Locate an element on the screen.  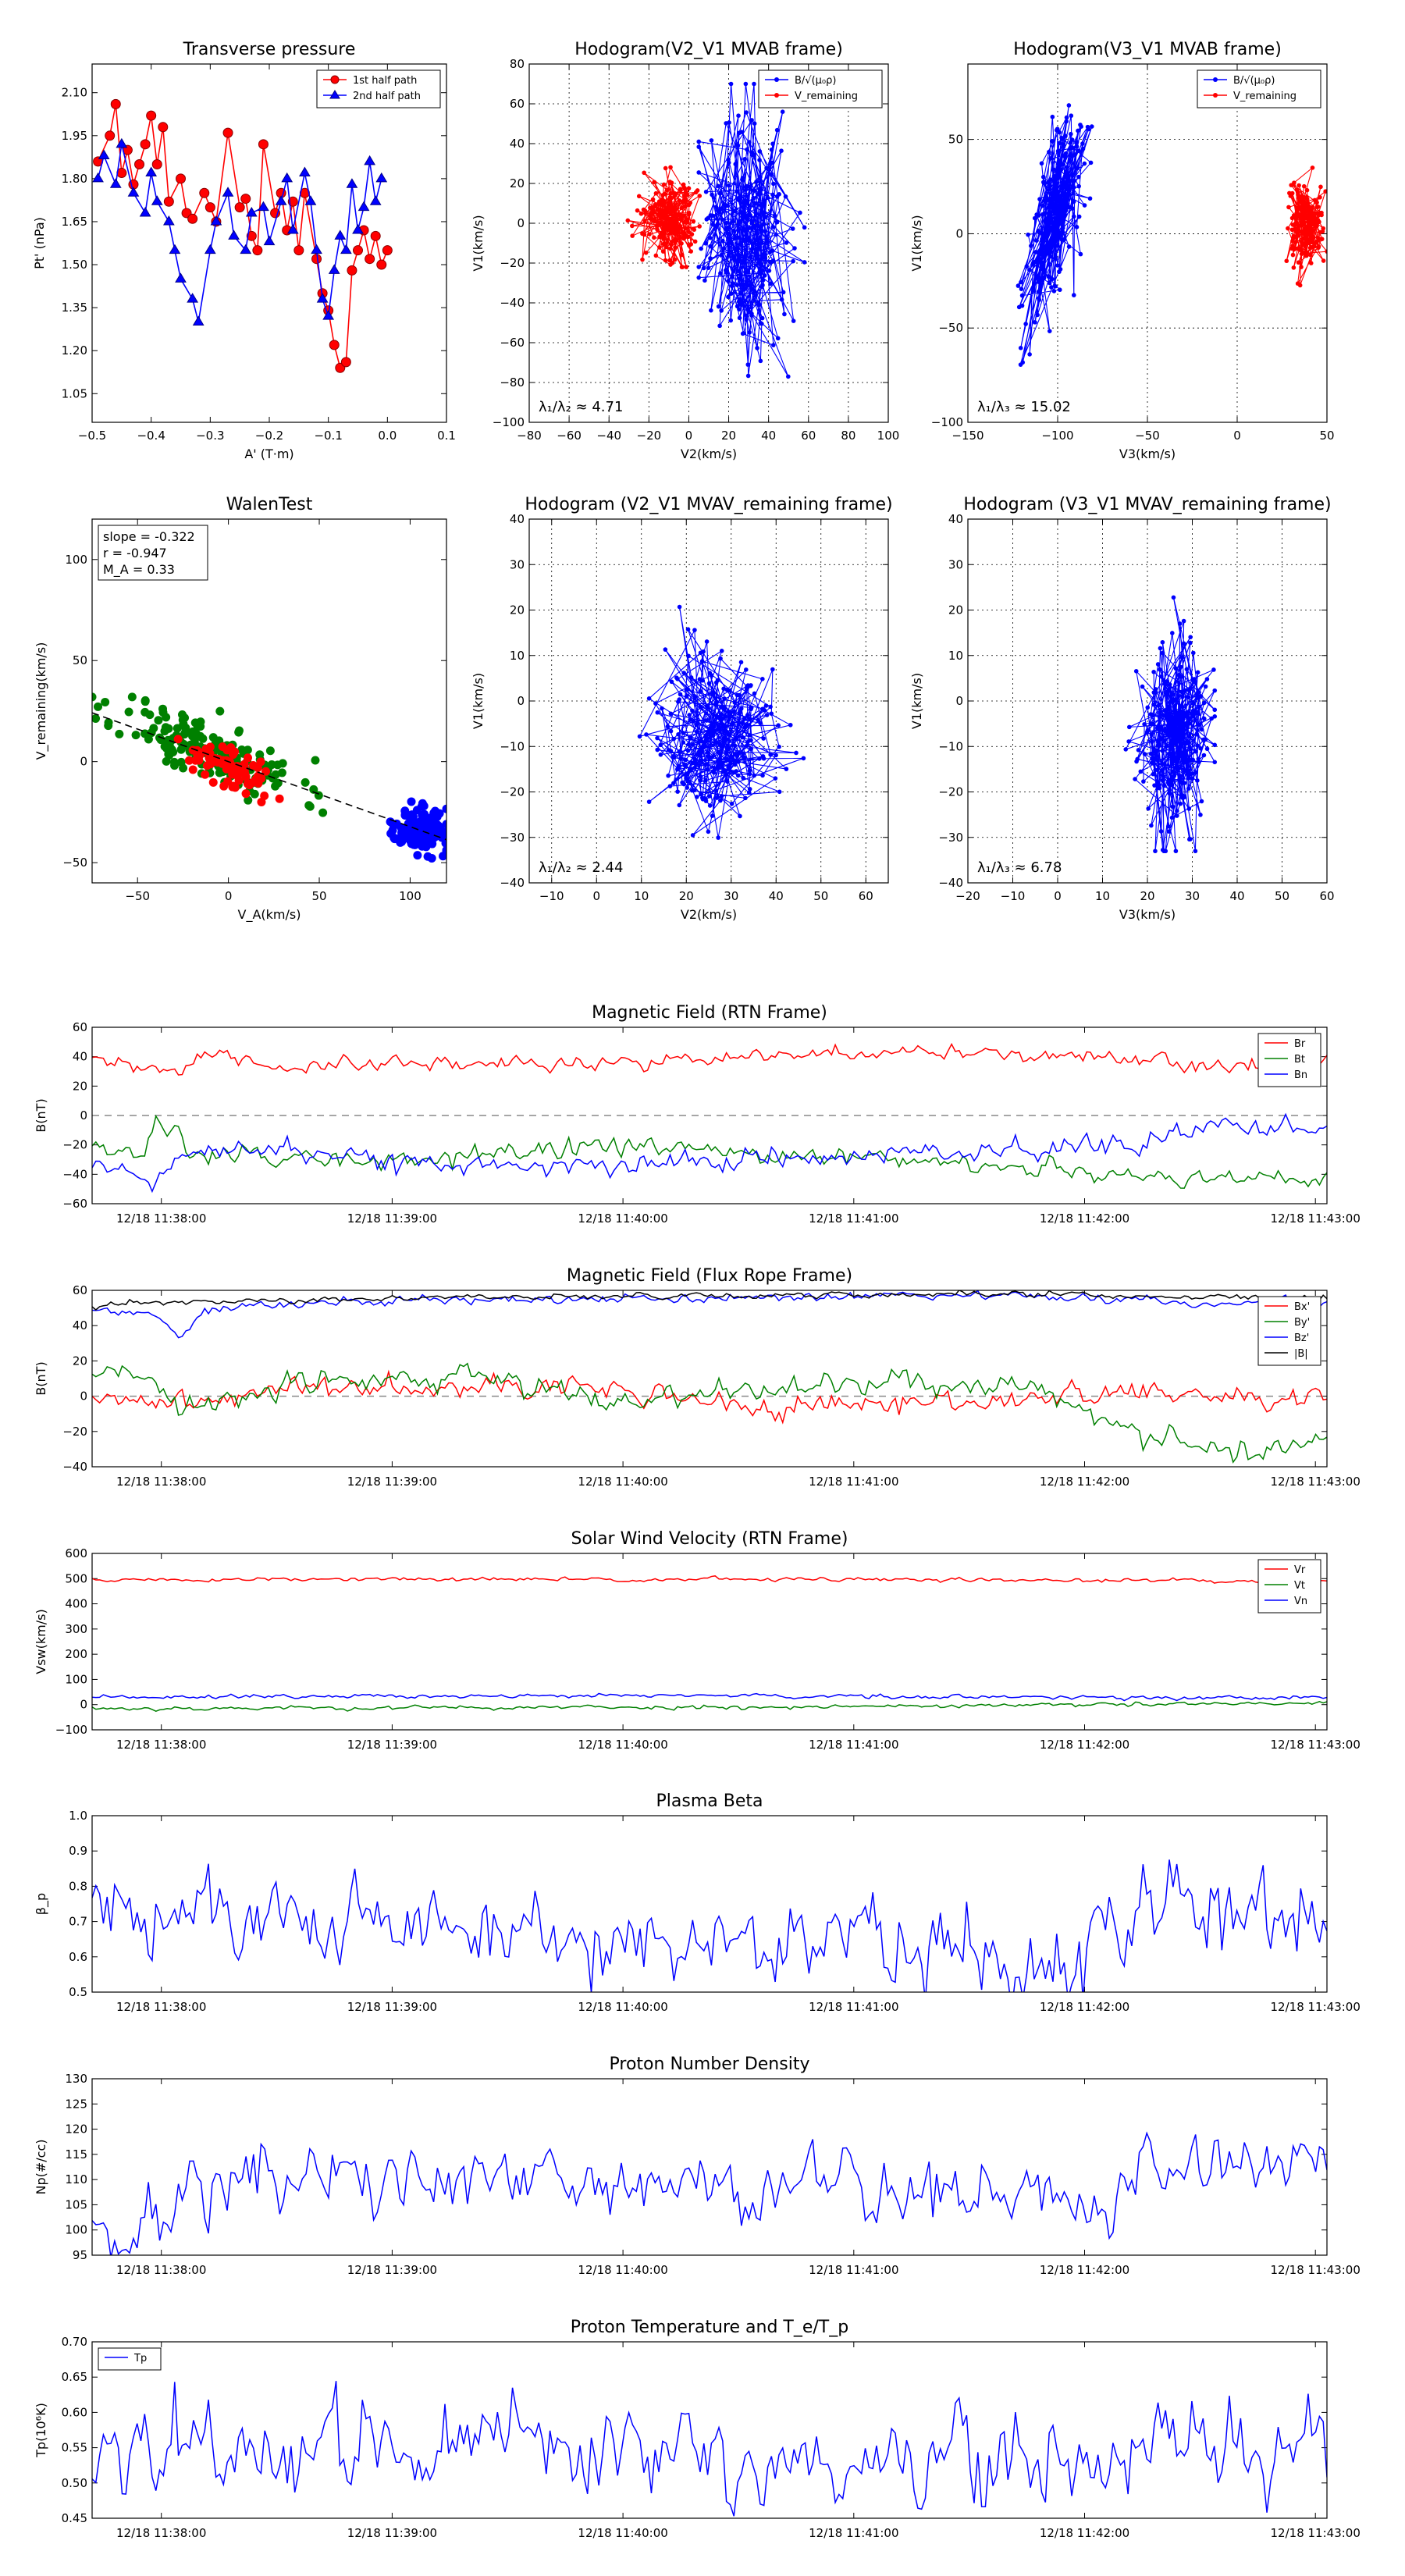
x-tick-label: 40 is located at coordinates (1236, 896).